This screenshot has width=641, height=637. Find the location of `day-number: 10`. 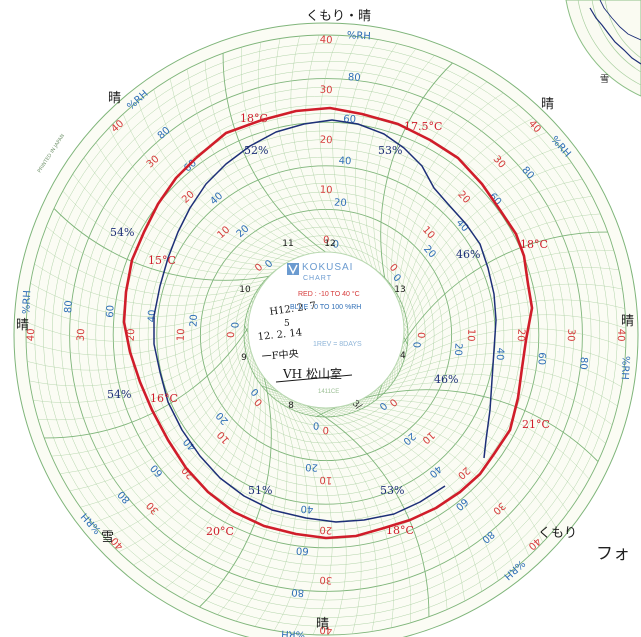

day-number: 10 is located at coordinates (245, 290).